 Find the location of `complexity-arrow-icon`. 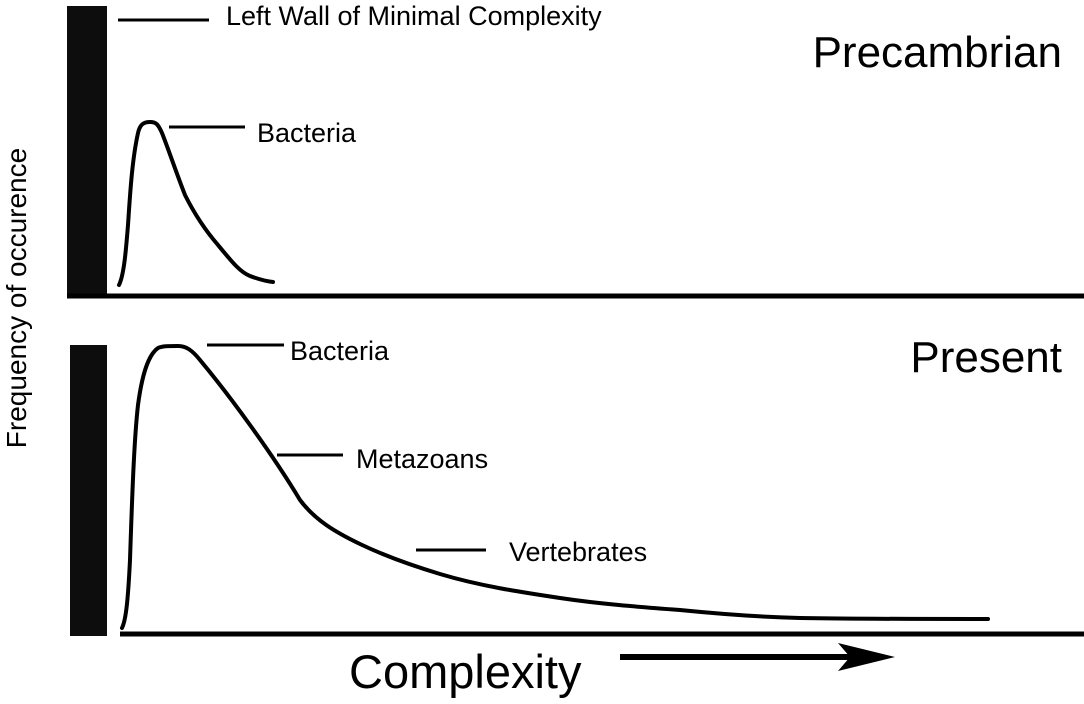

complexity-arrow-icon is located at coordinates (757, 657).